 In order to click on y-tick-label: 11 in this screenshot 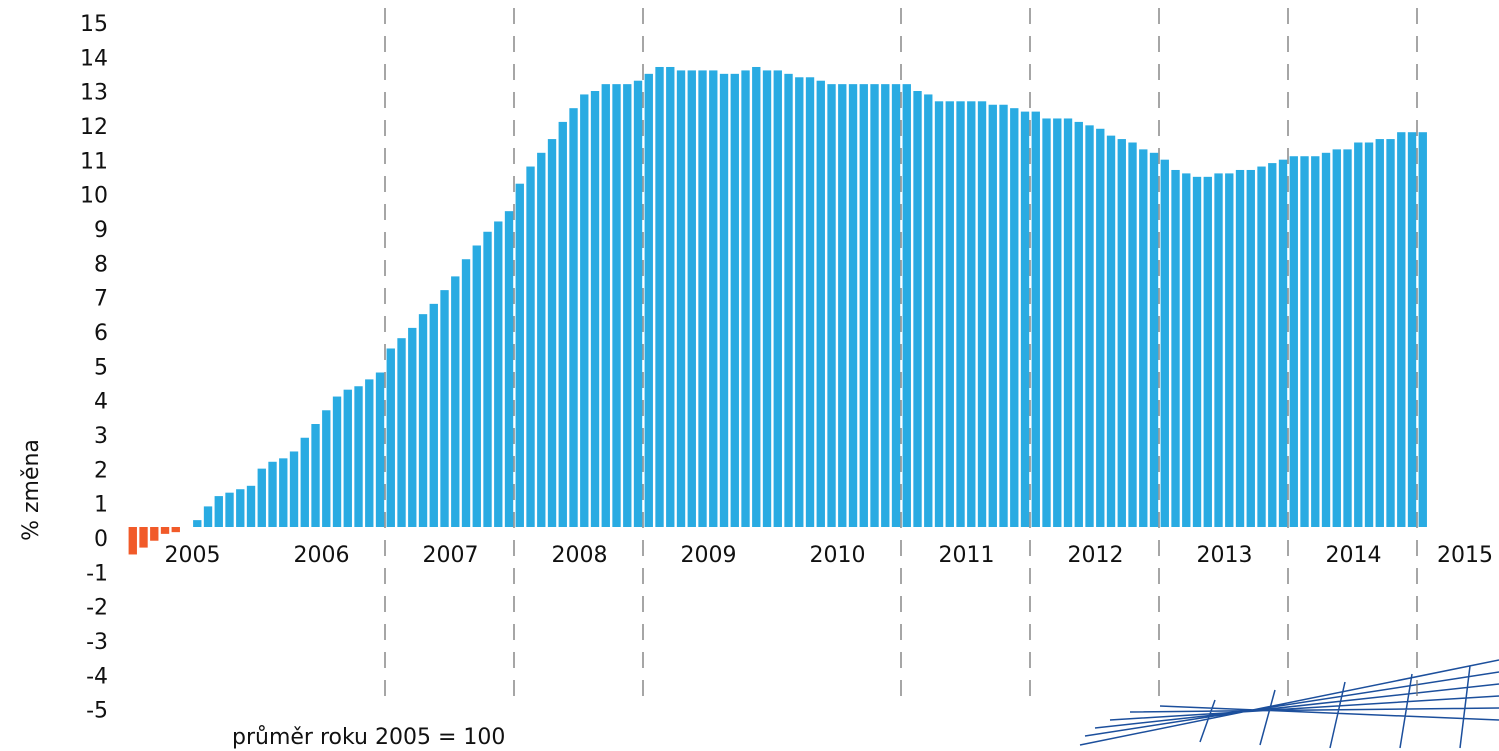, I will do `click(94, 161)`.